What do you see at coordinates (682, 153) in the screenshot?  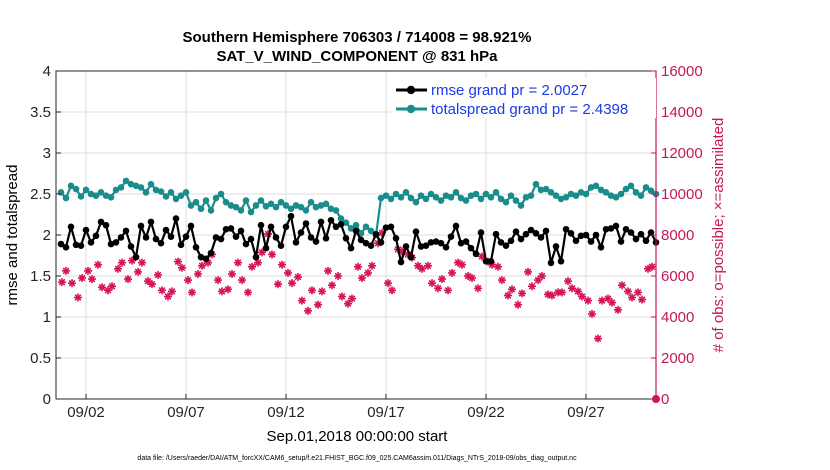 I see `y-right-tick-label: 12000` at bounding box center [682, 153].